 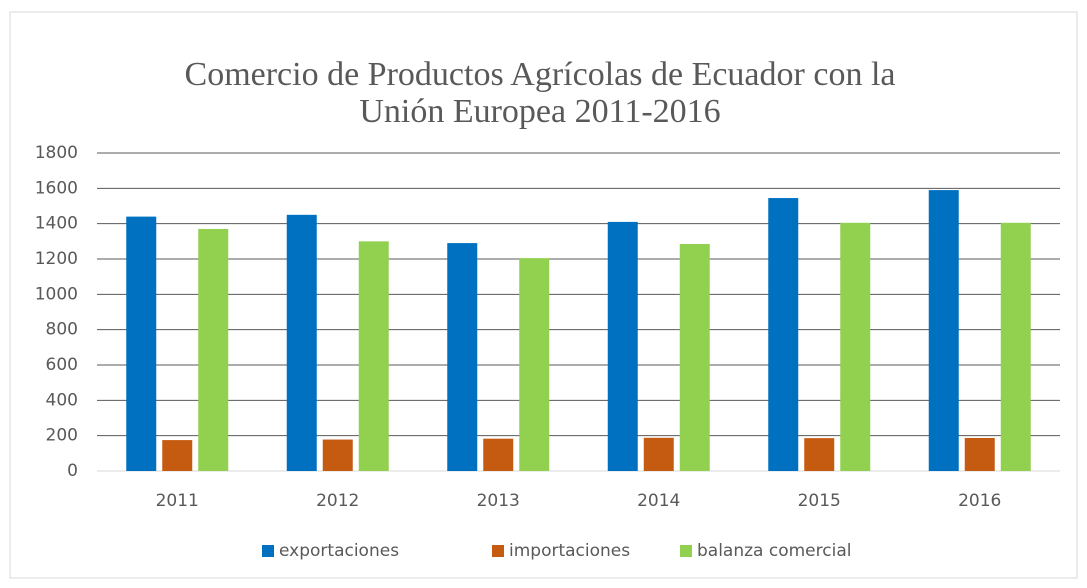 I want to click on y-tick-label: 600, so click(x=62, y=365).